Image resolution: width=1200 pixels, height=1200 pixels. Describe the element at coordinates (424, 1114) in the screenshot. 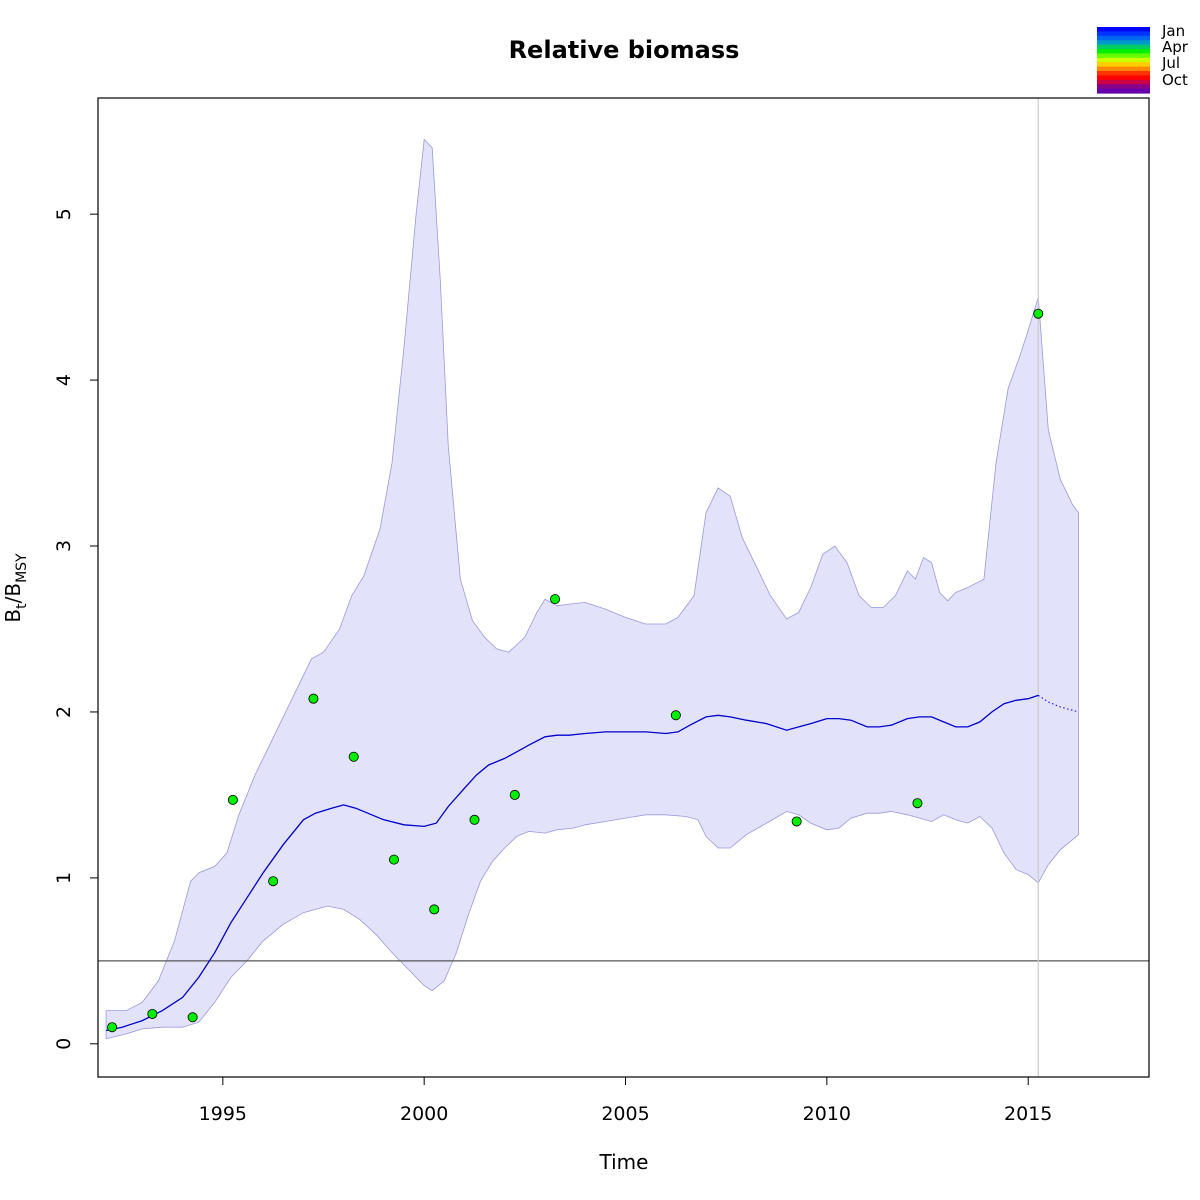

I see `x-tick-label: 2000` at that location.